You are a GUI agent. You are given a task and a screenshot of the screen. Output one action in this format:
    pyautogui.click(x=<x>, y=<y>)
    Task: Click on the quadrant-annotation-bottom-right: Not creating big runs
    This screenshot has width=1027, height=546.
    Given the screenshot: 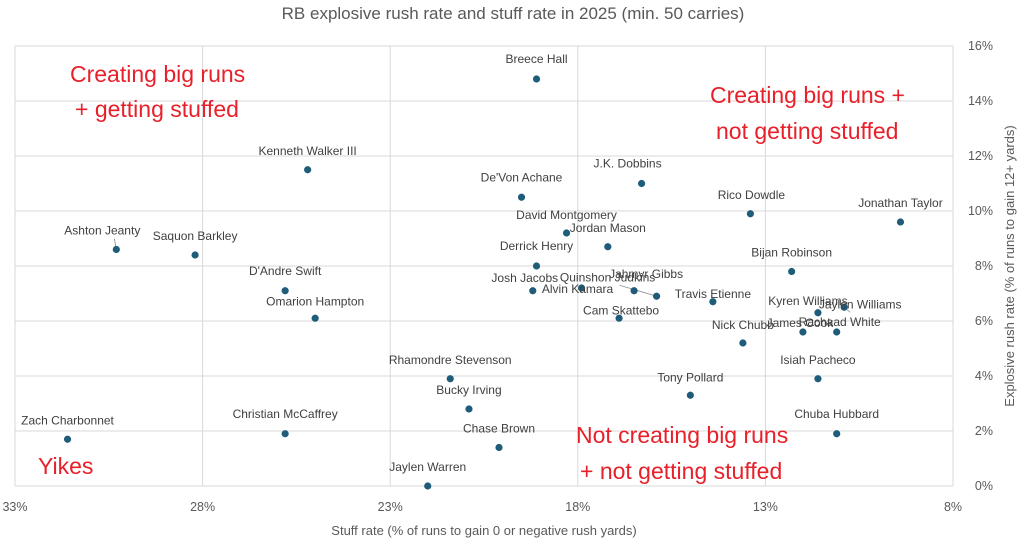 What is the action you would take?
    pyautogui.click(x=682, y=435)
    